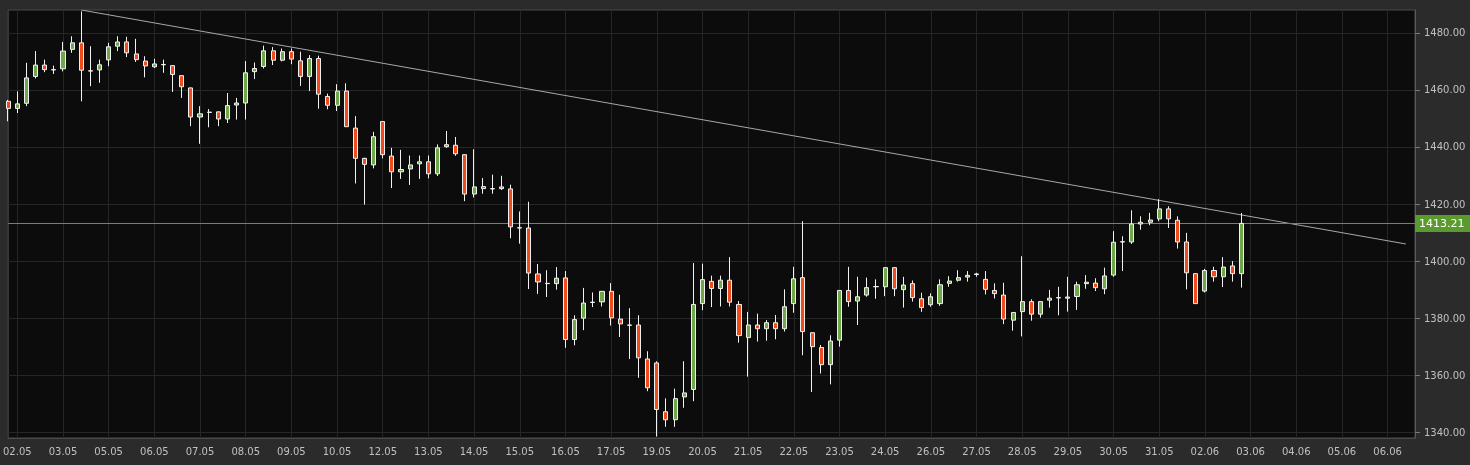 The height and width of the screenshot is (465, 1470). Describe the element at coordinates (17, 451) in the screenshot. I see `x-tick-label: 02.05` at that location.